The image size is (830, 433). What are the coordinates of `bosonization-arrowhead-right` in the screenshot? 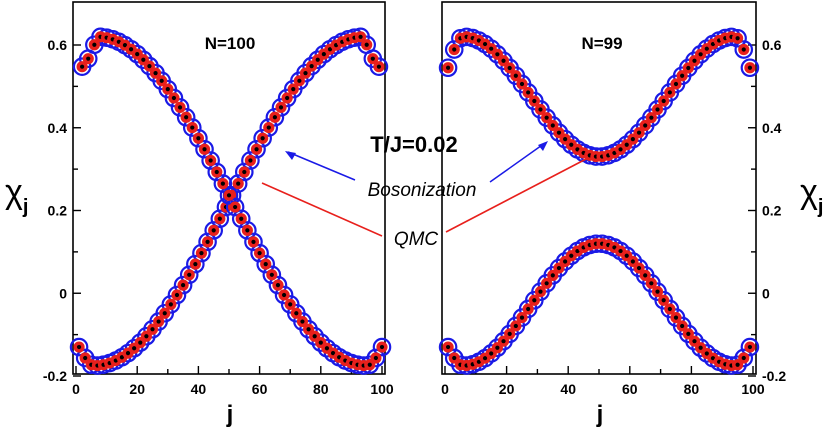 It's located at (543, 146).